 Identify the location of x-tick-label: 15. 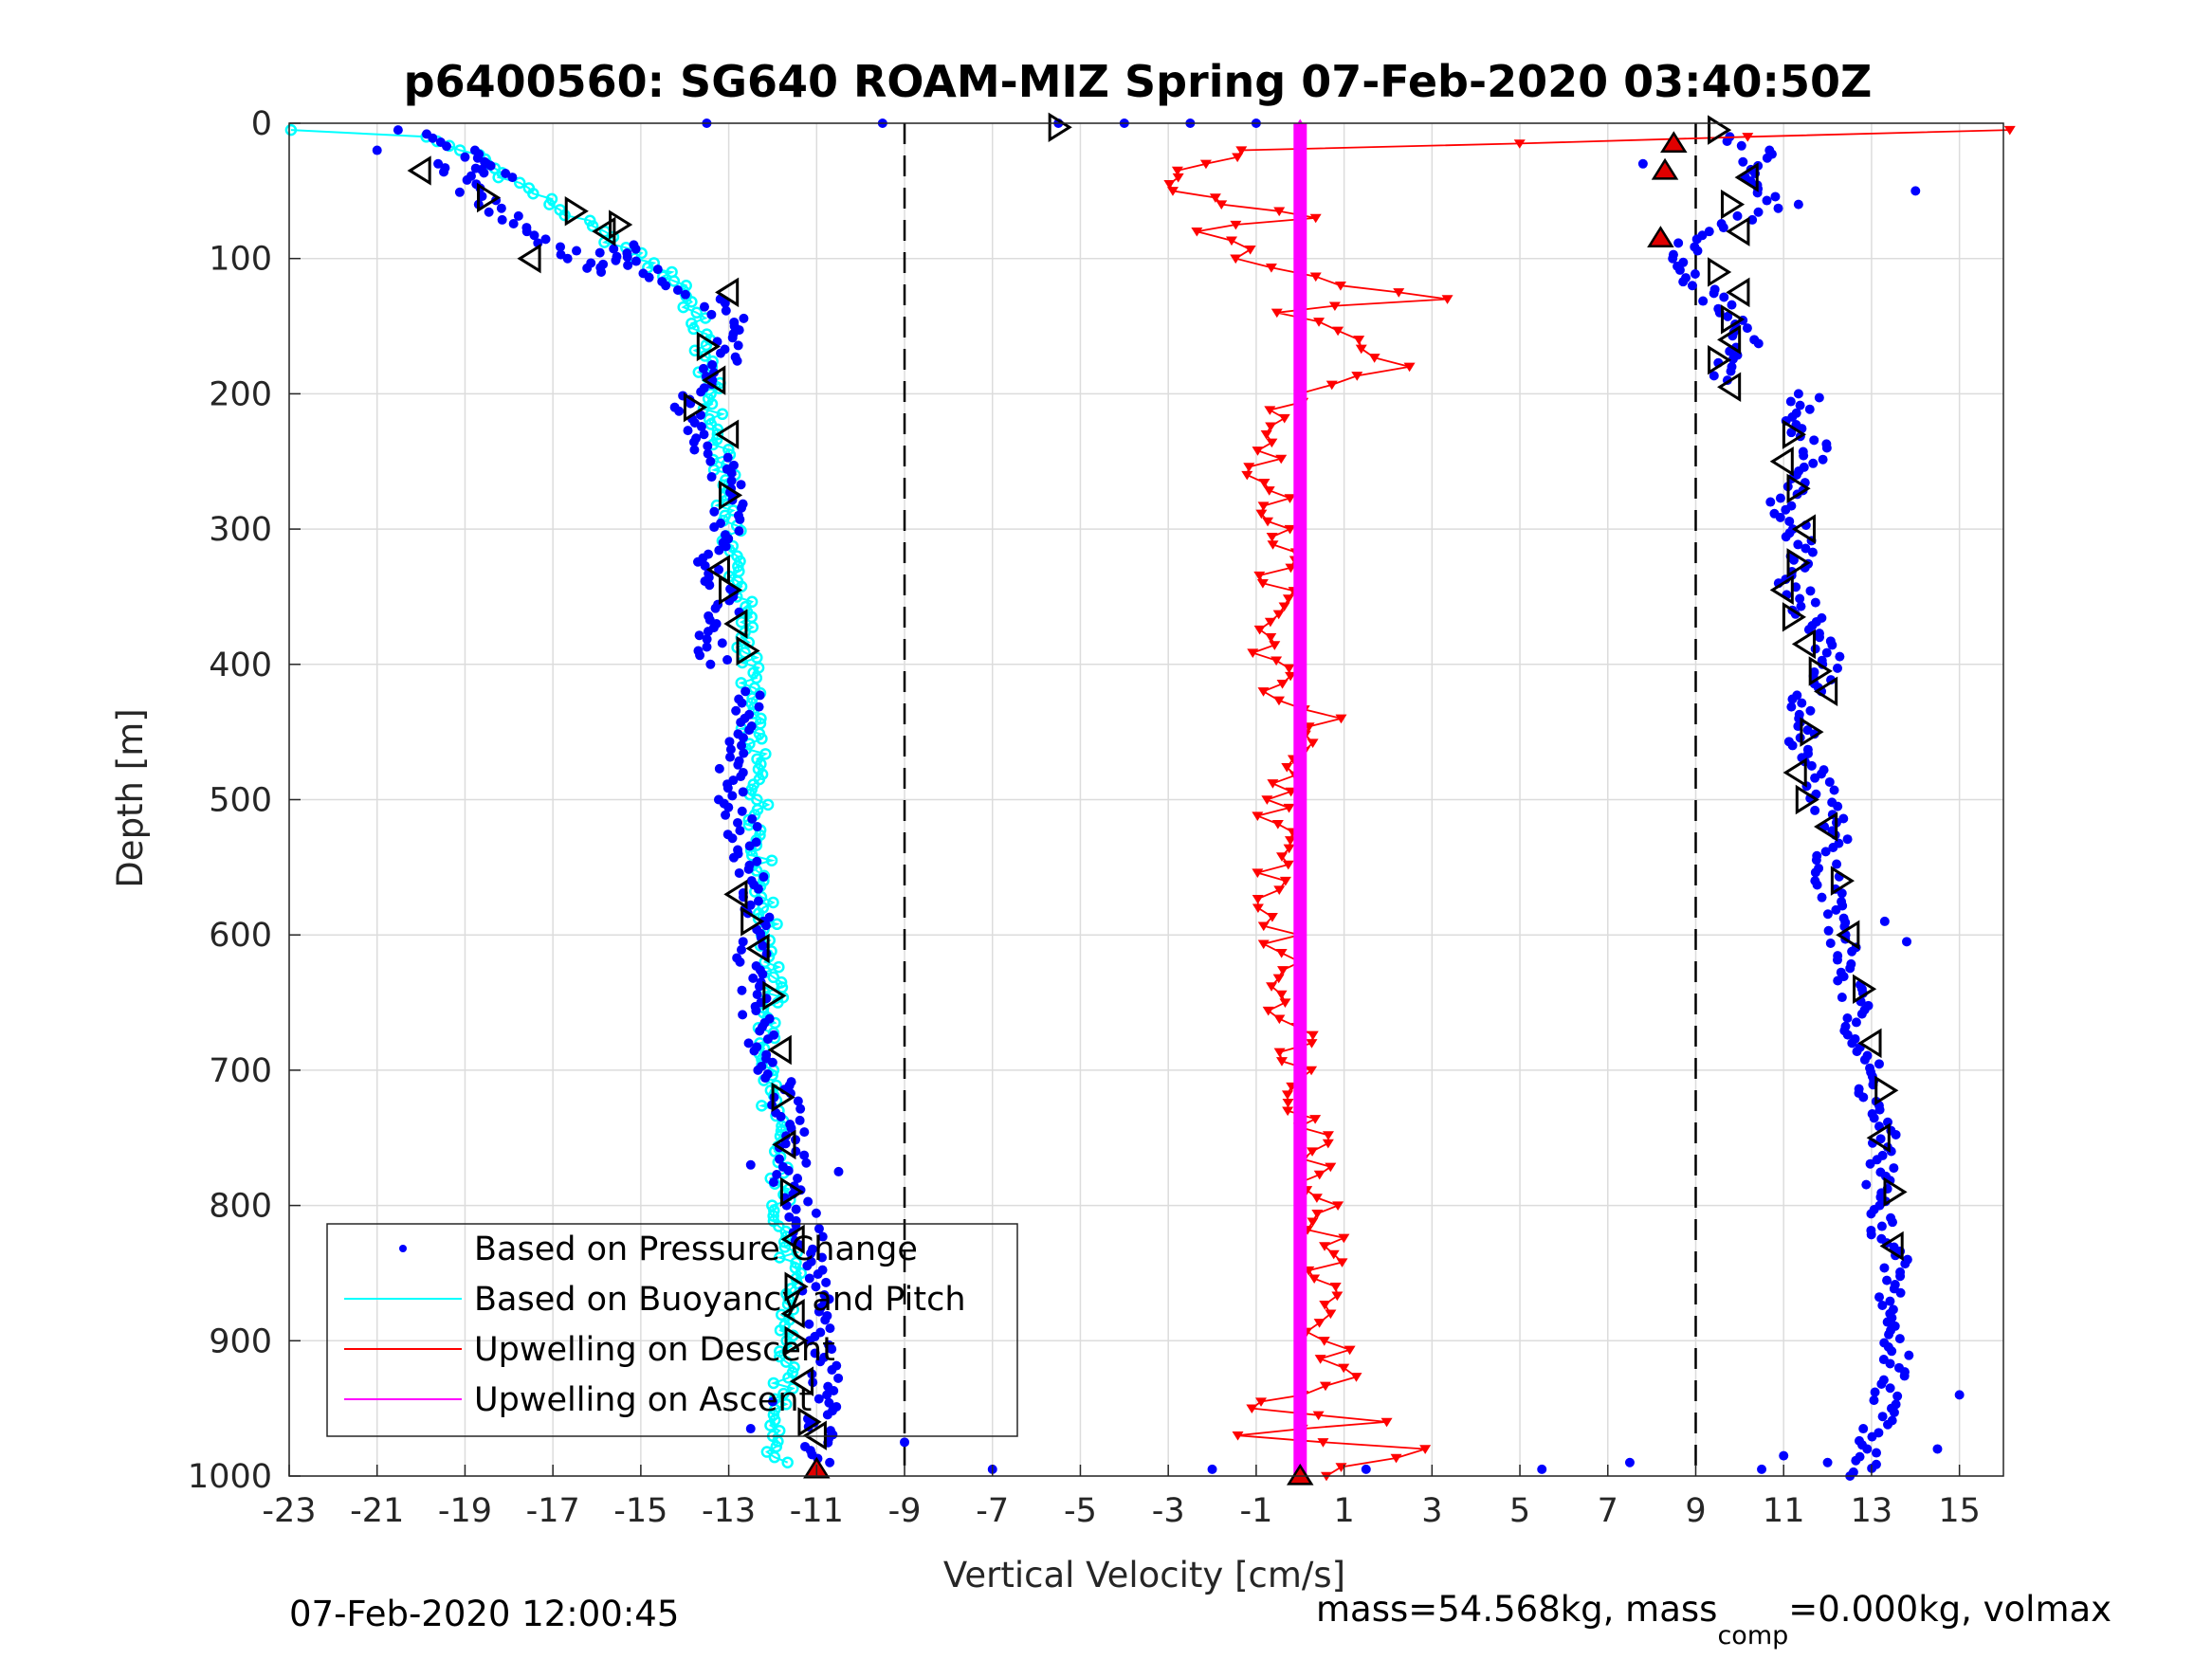
(1959, 1511).